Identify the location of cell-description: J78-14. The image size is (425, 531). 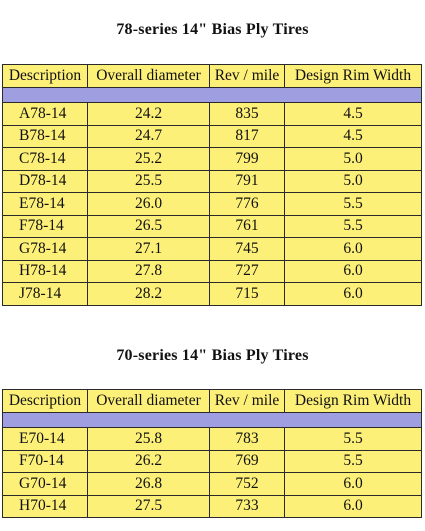
(45, 294).